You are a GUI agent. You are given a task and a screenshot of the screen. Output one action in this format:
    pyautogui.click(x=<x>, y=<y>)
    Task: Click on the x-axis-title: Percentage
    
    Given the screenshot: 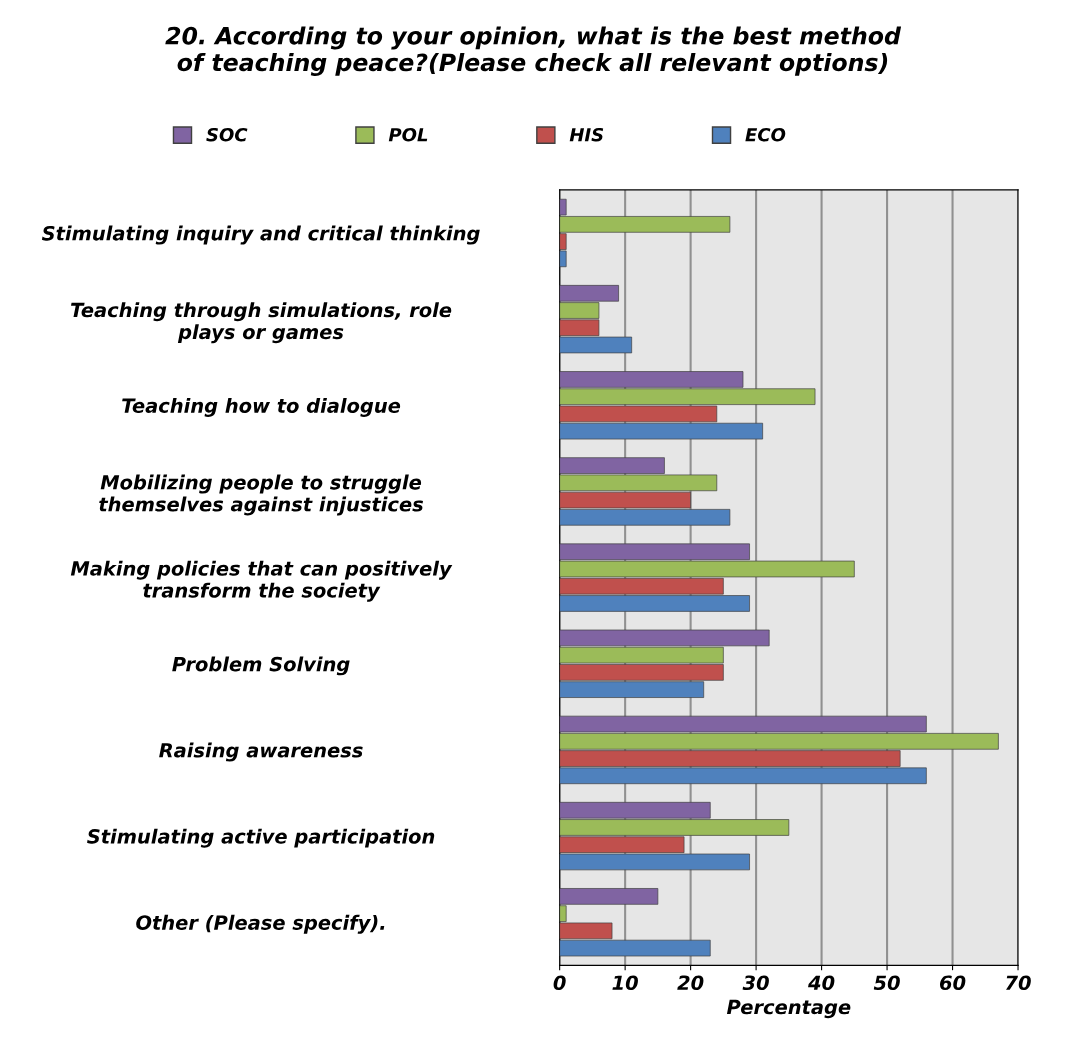 What is the action you would take?
    pyautogui.click(x=788, y=1009)
    